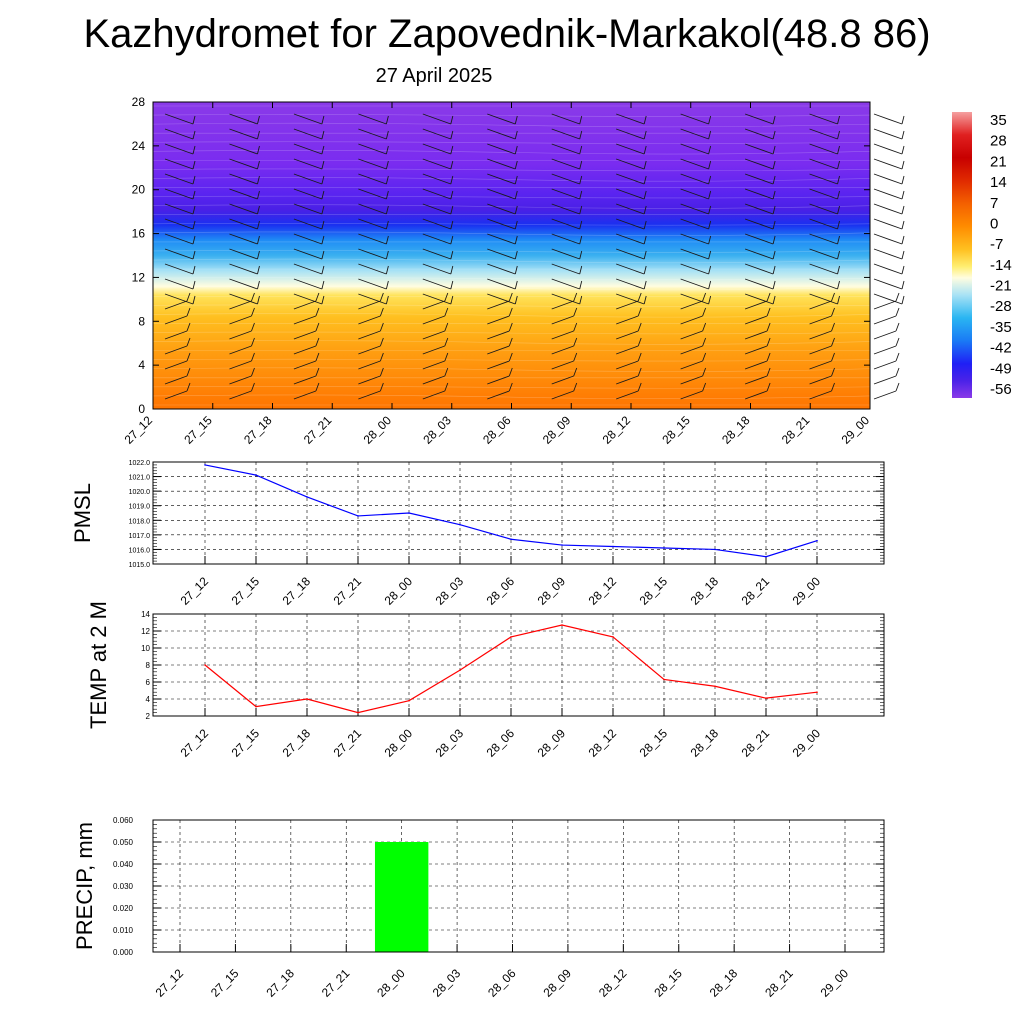 This screenshot has width=1024, height=1024. I want to click on y-tick-label: 1016.0, so click(140, 550).